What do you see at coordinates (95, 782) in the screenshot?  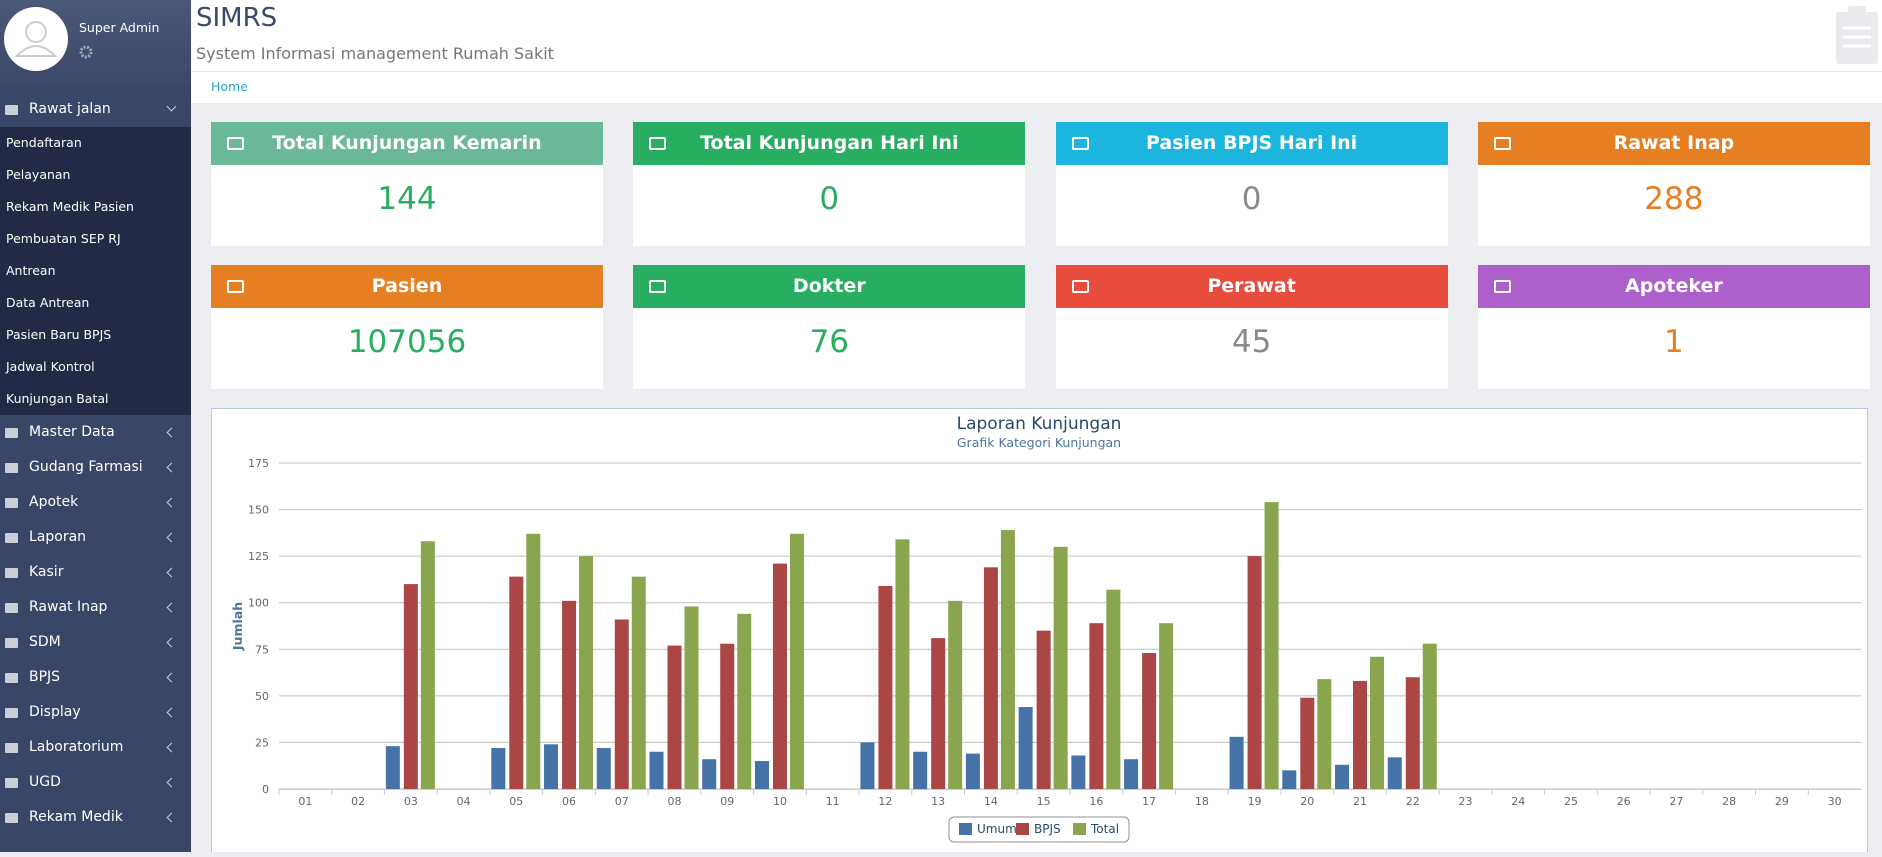 I see `menu-item: UGD` at bounding box center [95, 782].